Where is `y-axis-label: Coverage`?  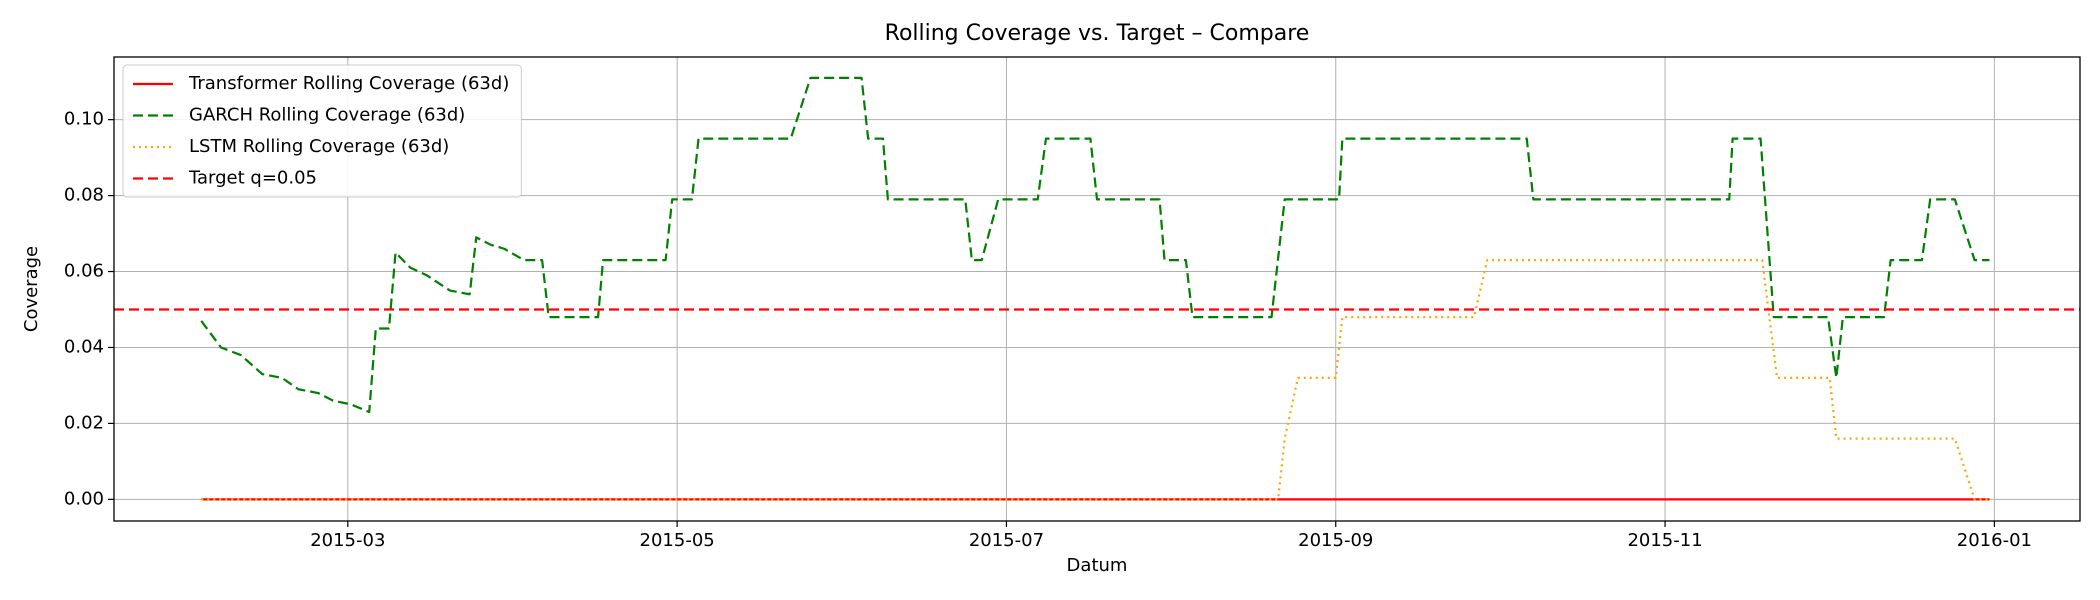
y-axis-label: Coverage is located at coordinates (31, 289).